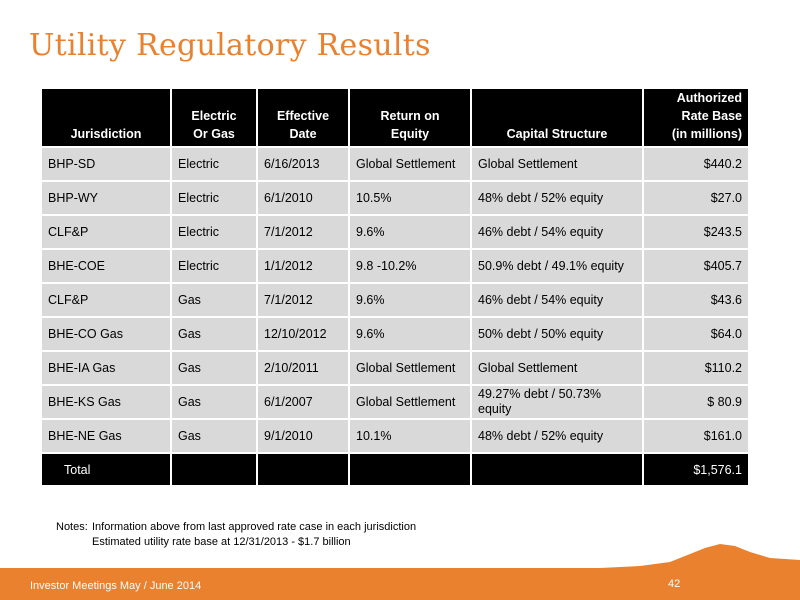 This screenshot has height=600, width=800. I want to click on header-roe-line-1: Return on, so click(410, 116).